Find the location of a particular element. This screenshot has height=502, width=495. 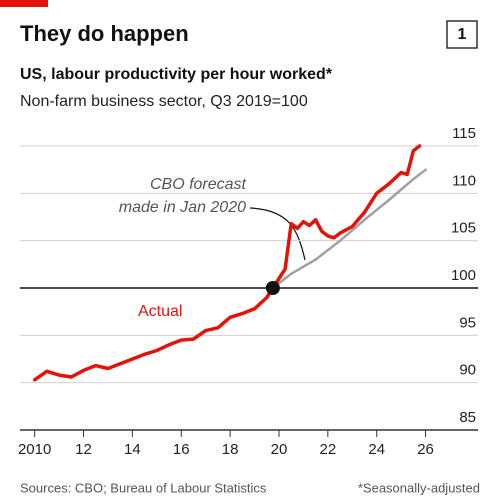

anchor-point is located at coordinates (272, 288).